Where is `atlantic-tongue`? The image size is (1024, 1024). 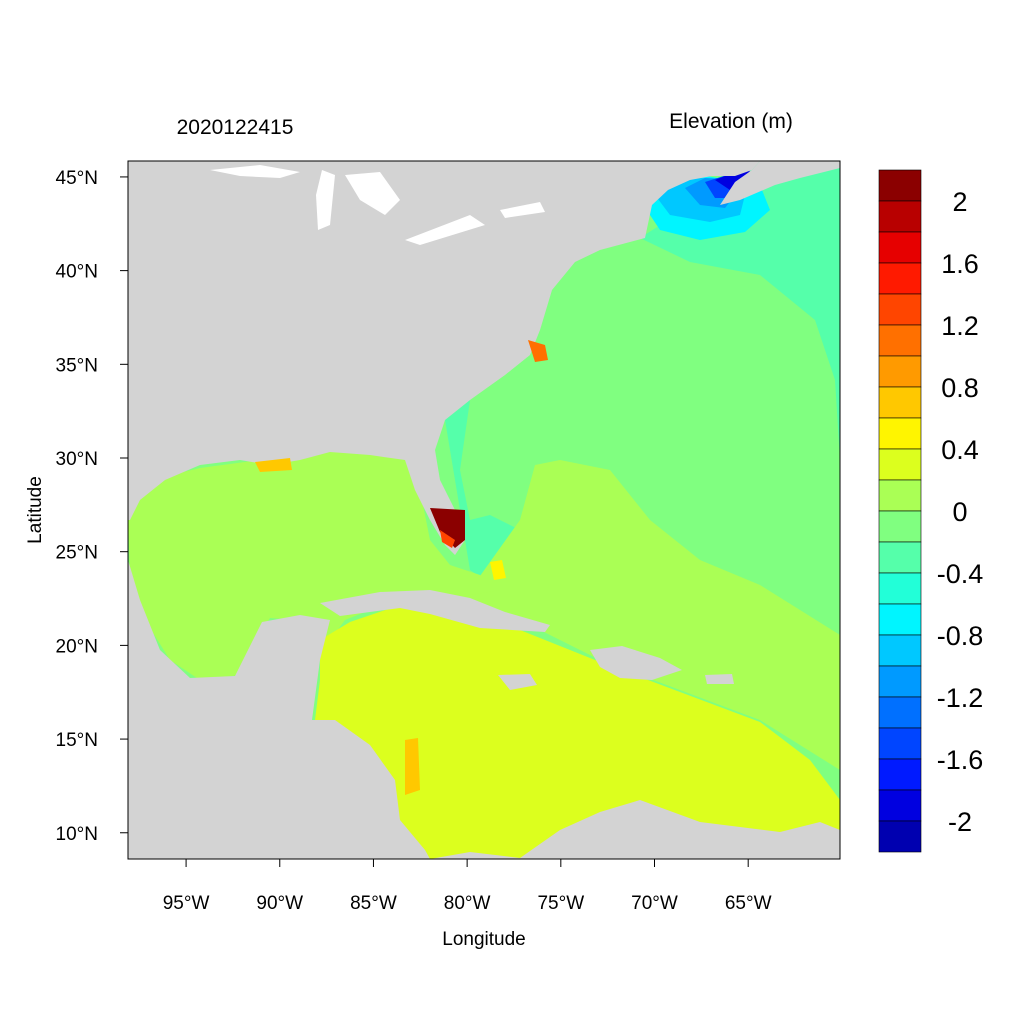 atlantic-tongue is located at coordinates (590, 615).